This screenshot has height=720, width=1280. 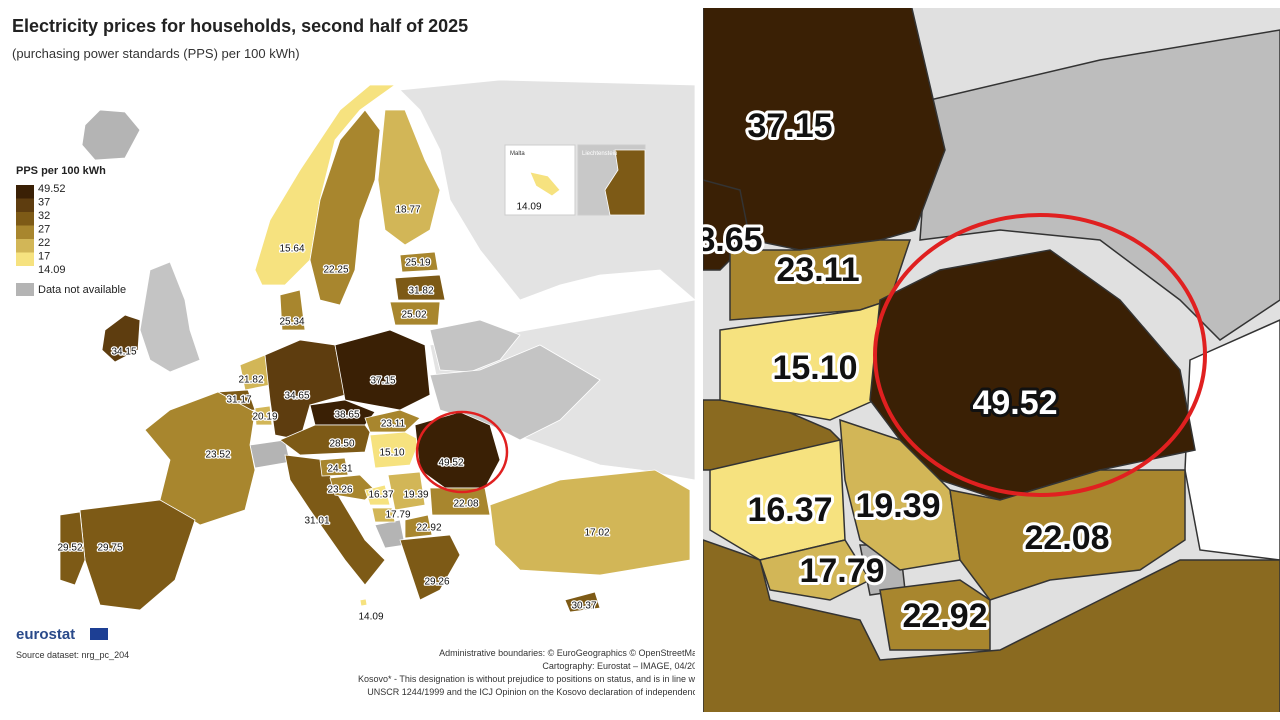 I want to click on region-label: 25.02, so click(x=413, y=315).